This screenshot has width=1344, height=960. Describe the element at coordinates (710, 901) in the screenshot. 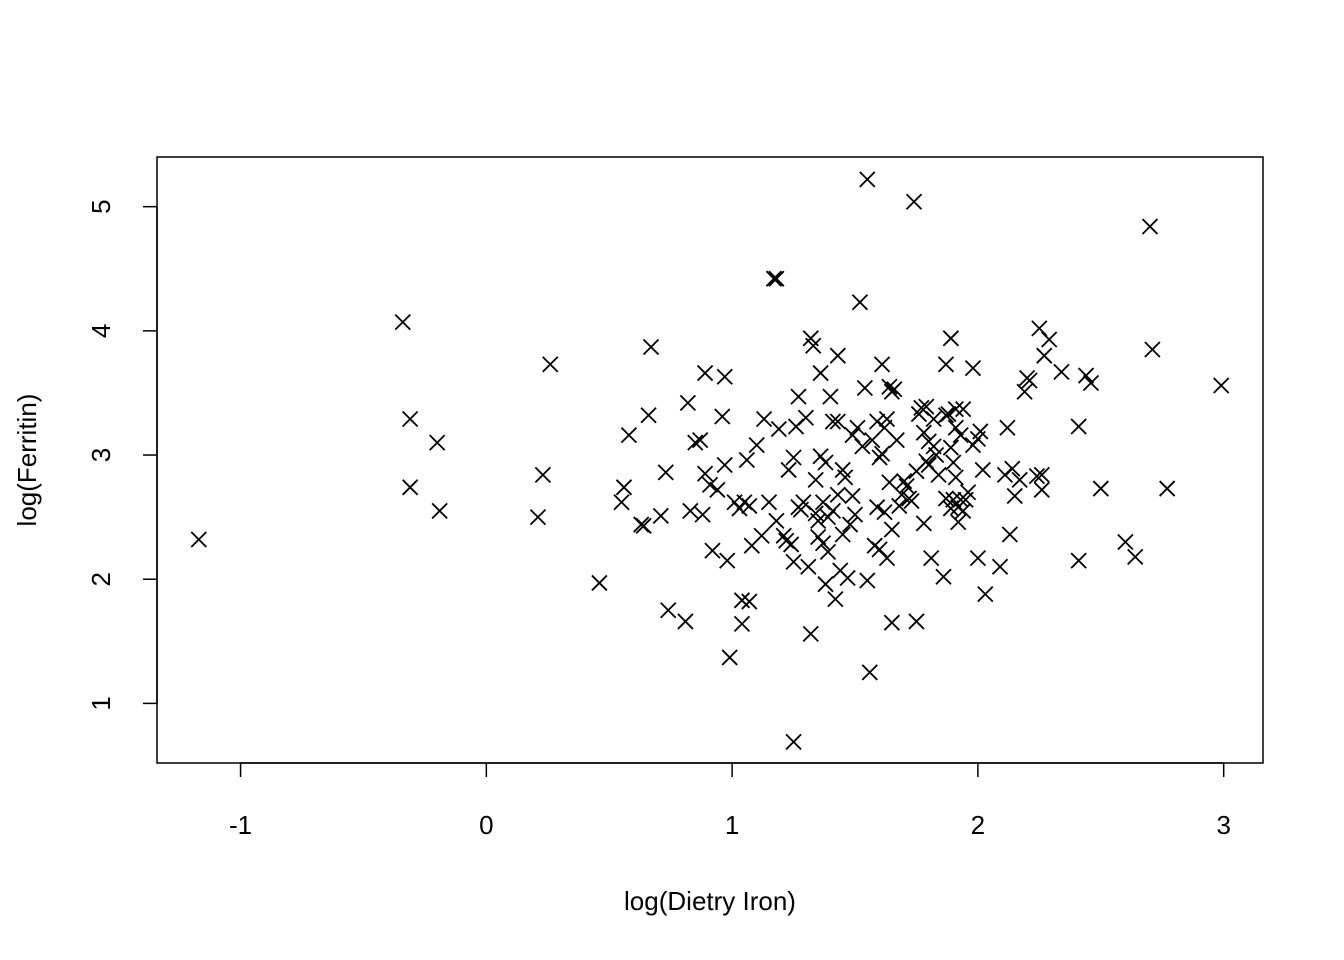

I see `x-axis-label: log(Dietry Iron)` at that location.